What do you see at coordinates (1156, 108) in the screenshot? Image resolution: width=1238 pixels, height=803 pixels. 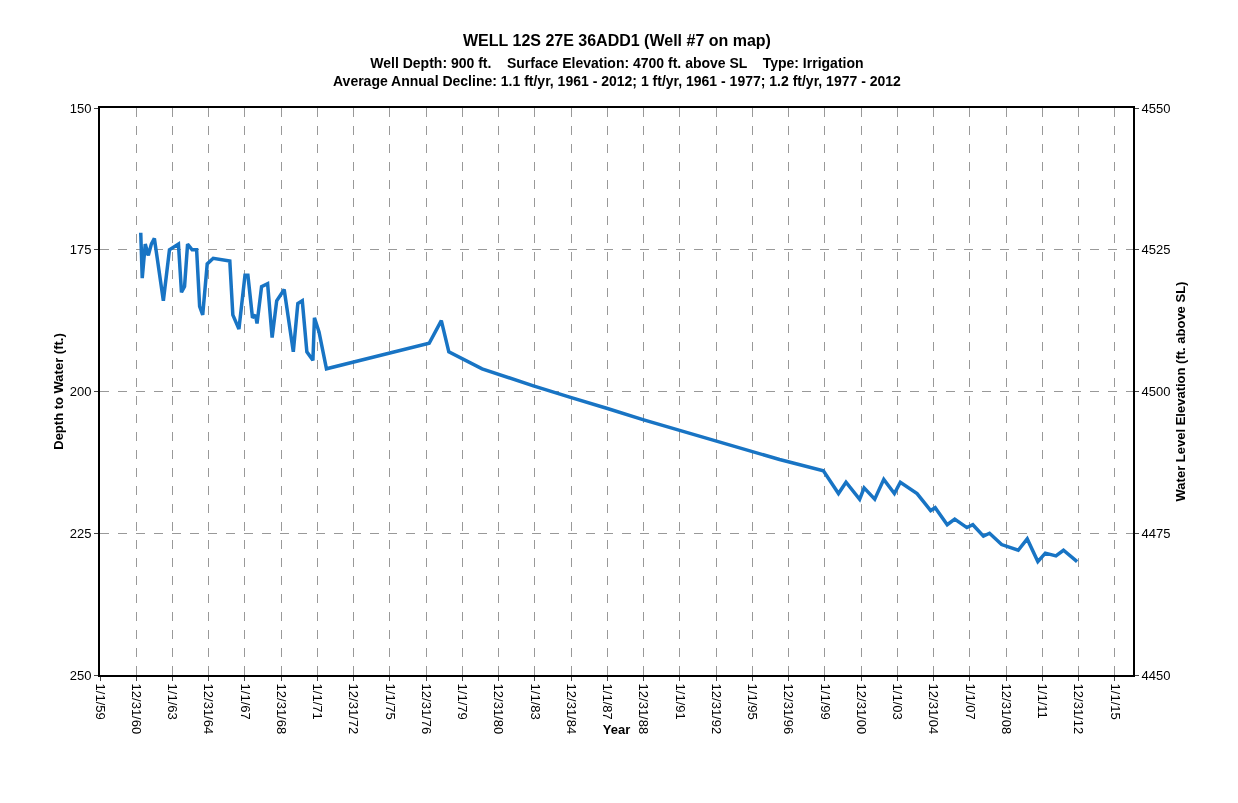 I see `y2-tick-label: 4550` at bounding box center [1156, 108].